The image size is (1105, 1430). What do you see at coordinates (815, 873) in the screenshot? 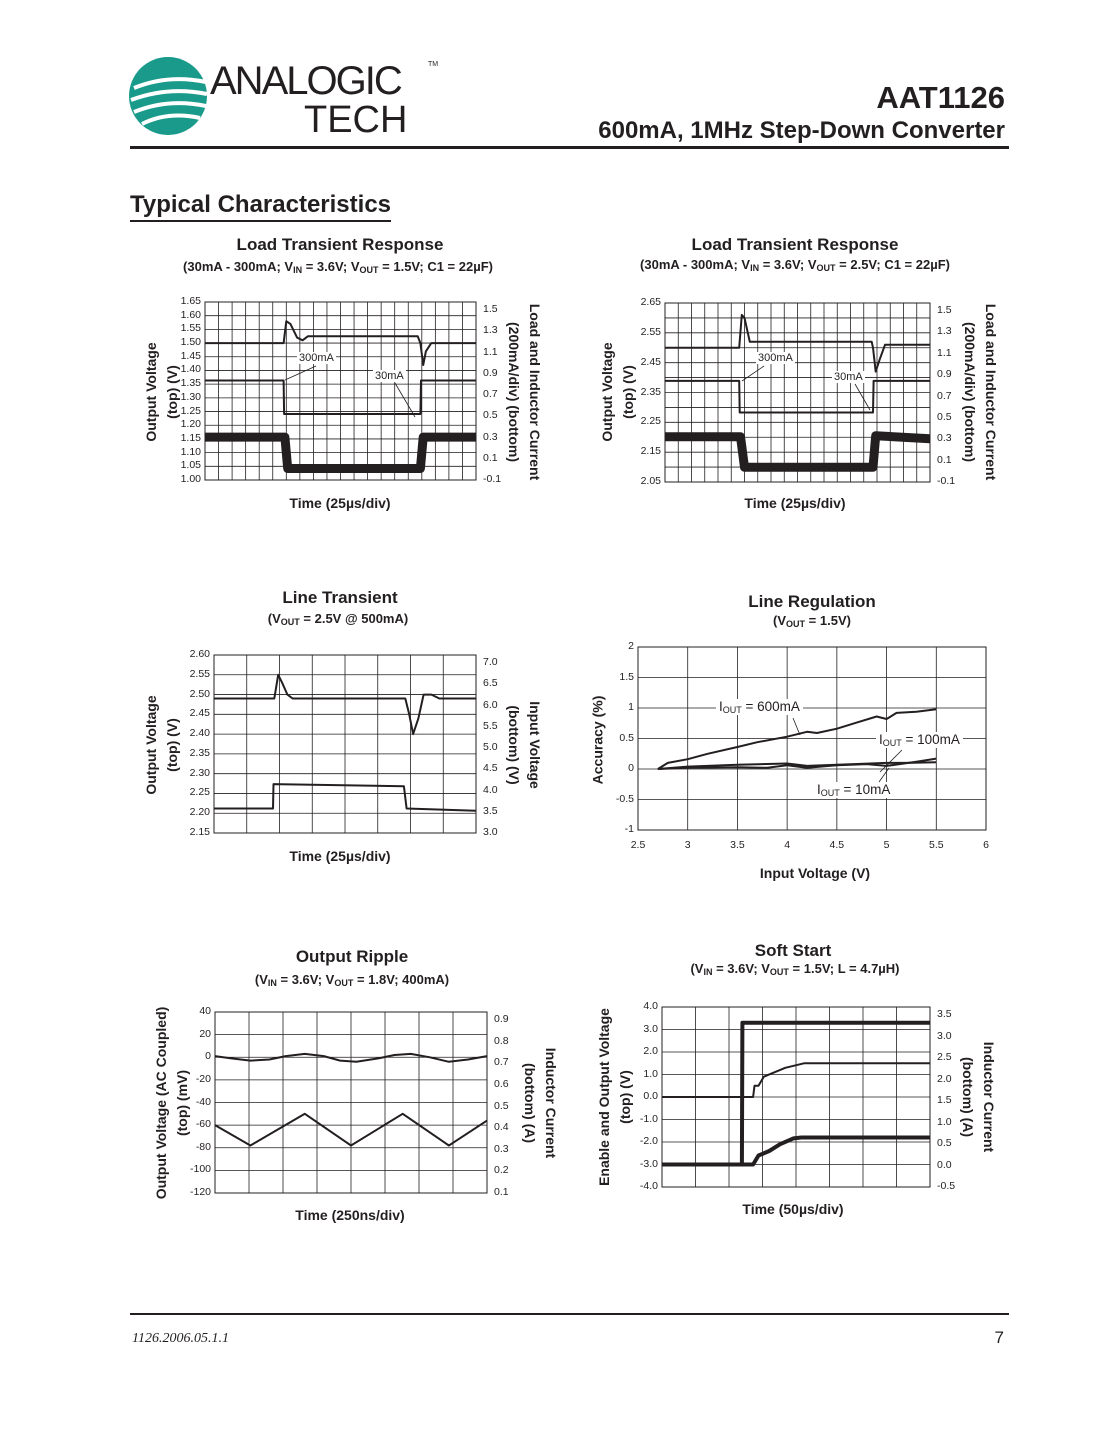
I see `x-axis-label: Input Voltage (V)` at bounding box center [815, 873].